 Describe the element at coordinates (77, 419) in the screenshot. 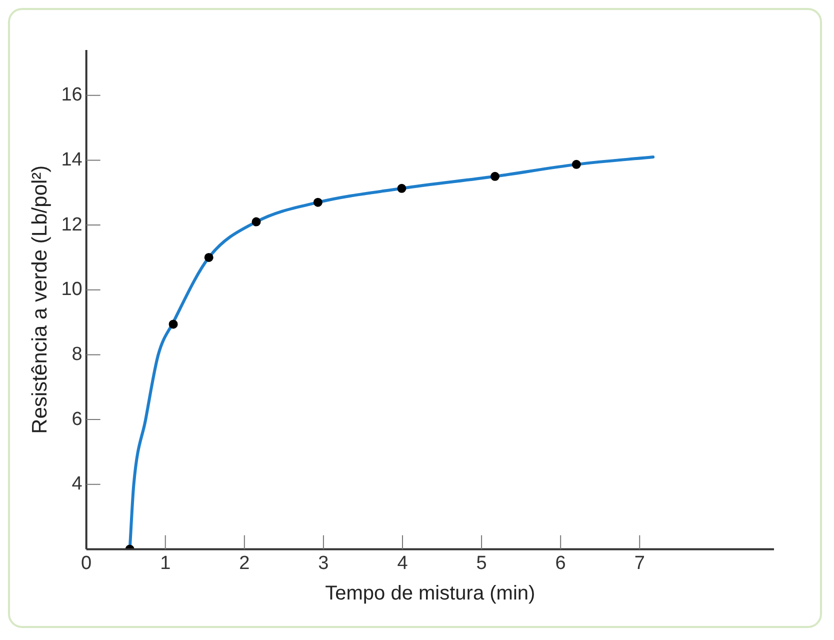

I see `y-tick-label: 6` at that location.